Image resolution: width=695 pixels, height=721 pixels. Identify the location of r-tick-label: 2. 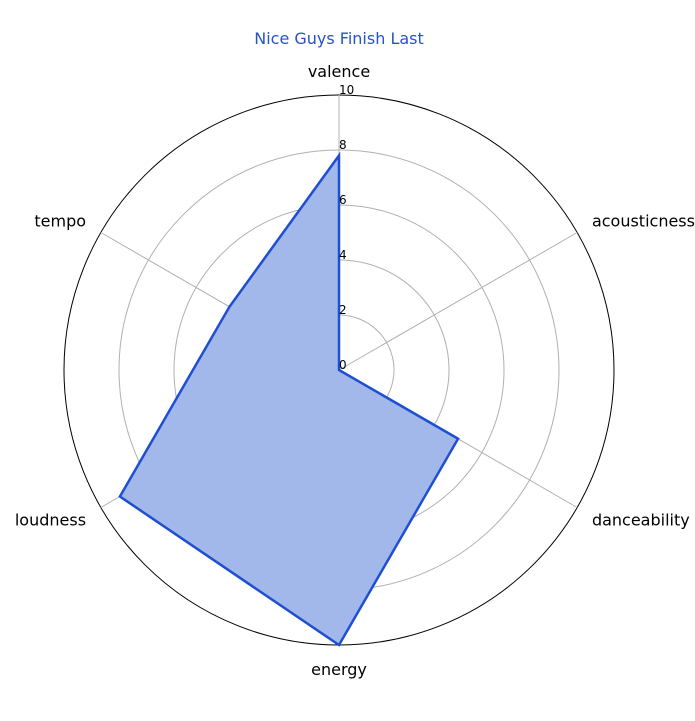
(343, 310).